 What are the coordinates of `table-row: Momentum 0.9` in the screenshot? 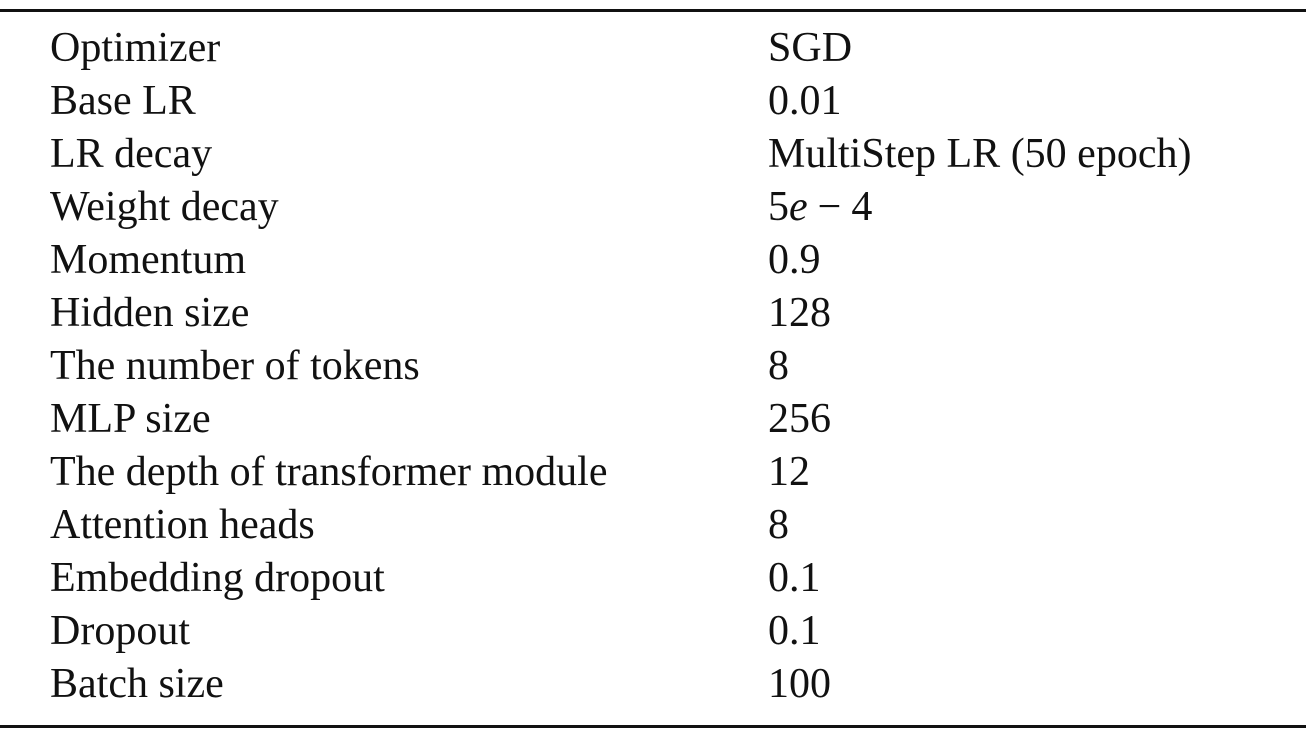 It's located at (675, 260).